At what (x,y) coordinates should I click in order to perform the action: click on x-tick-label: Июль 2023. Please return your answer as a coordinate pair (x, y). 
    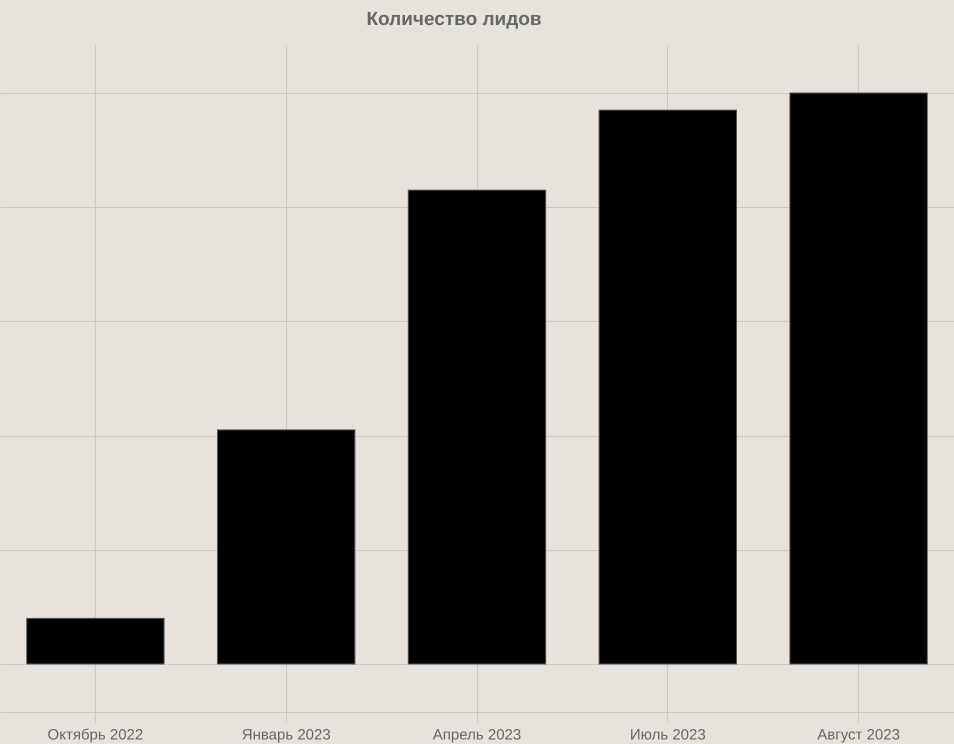
    Looking at the image, I should click on (668, 735).